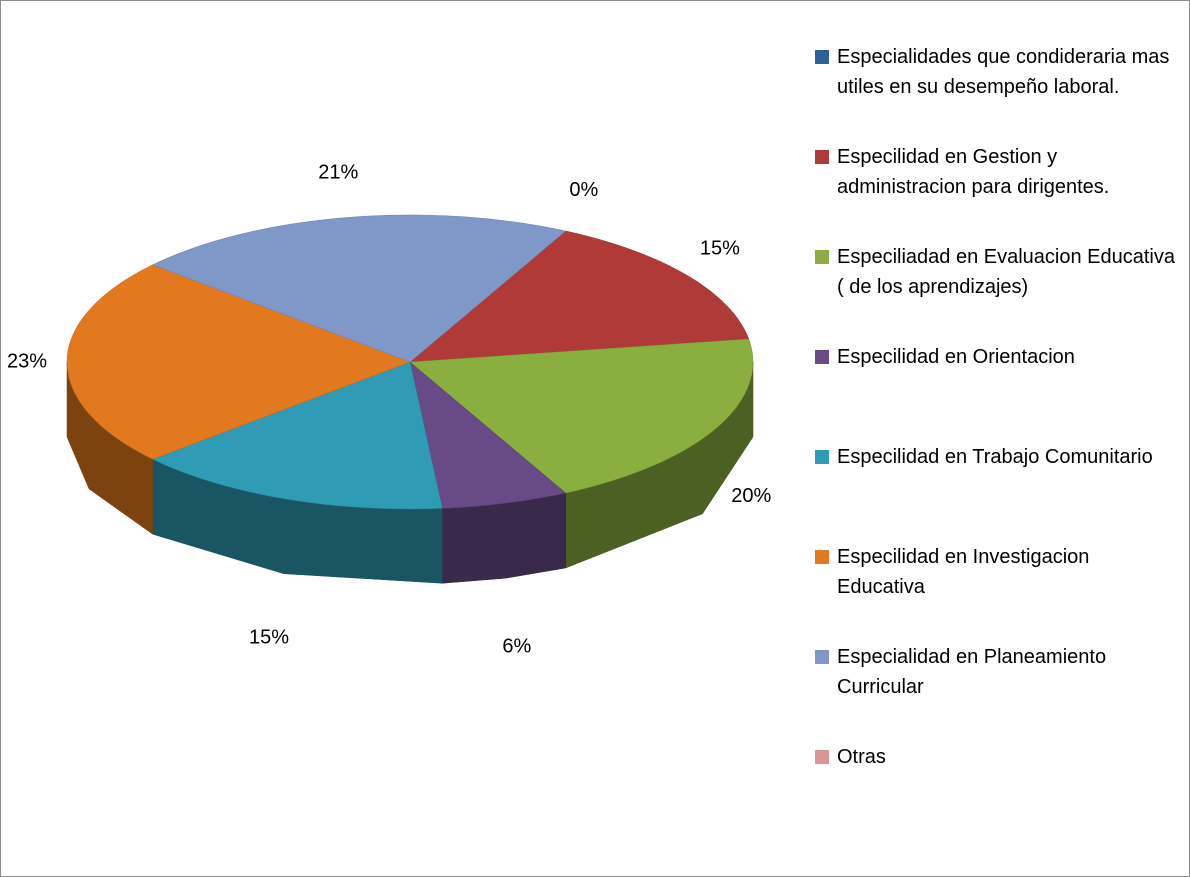 This screenshot has width=1190, height=877. What do you see at coordinates (963, 572) in the screenshot?
I see `legend-label: Especilidad en Investigacion Educativa` at bounding box center [963, 572].